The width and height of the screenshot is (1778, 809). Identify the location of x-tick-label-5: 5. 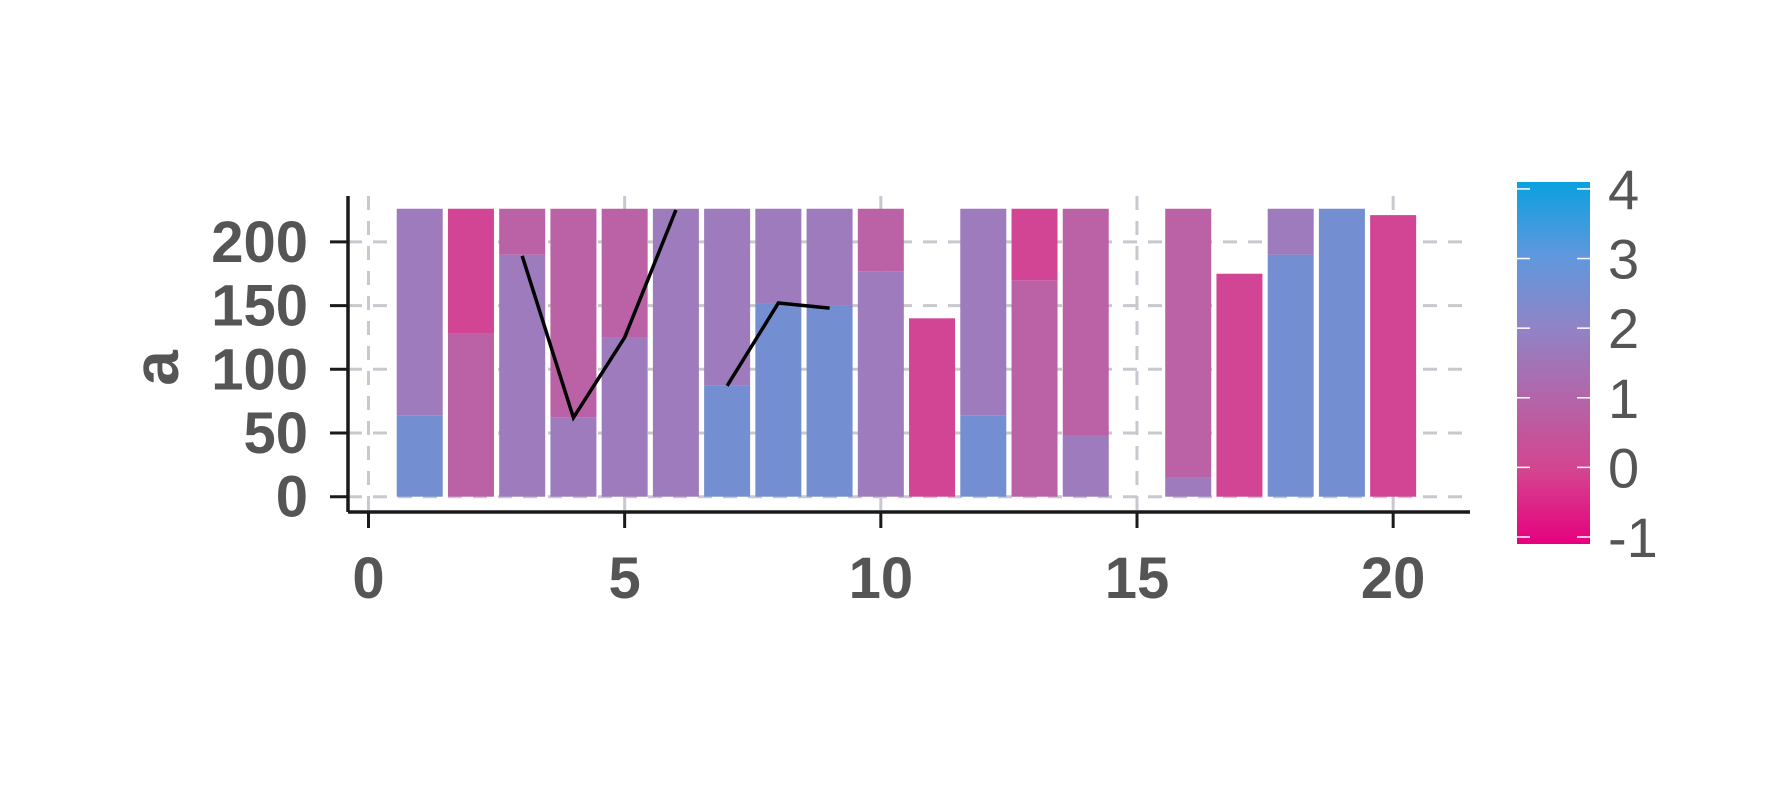
(625, 578).